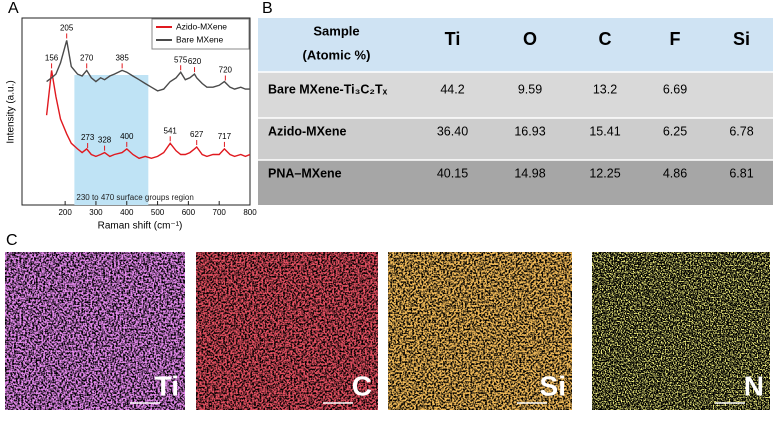 This screenshot has width=775, height=421. What do you see at coordinates (605, 89) in the screenshot?
I see `table-cell: 13.2` at bounding box center [605, 89].